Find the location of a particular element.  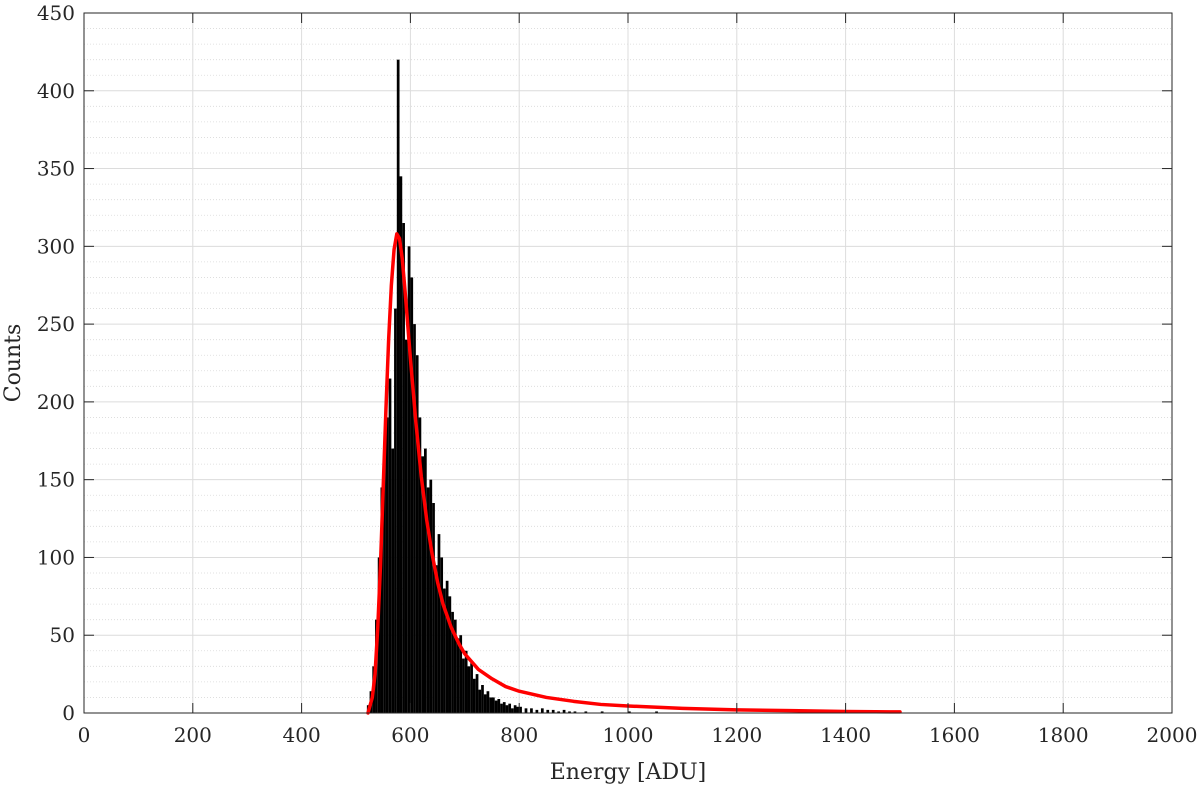

y-tick-label: 400 is located at coordinates (56, 91).